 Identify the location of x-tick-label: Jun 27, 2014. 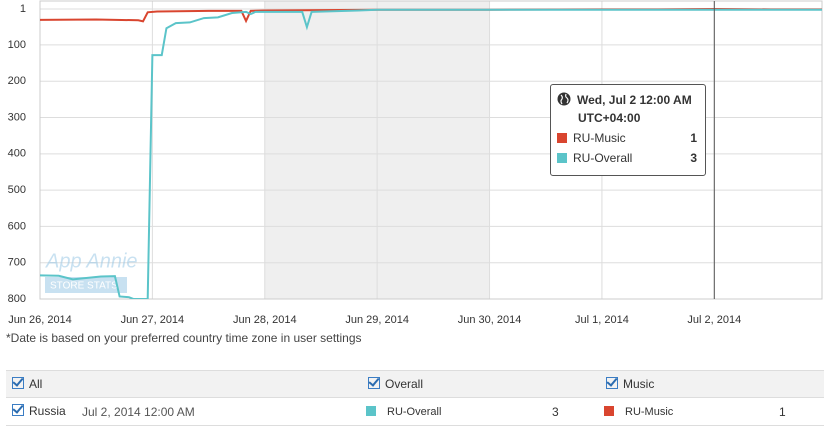
(153, 320).